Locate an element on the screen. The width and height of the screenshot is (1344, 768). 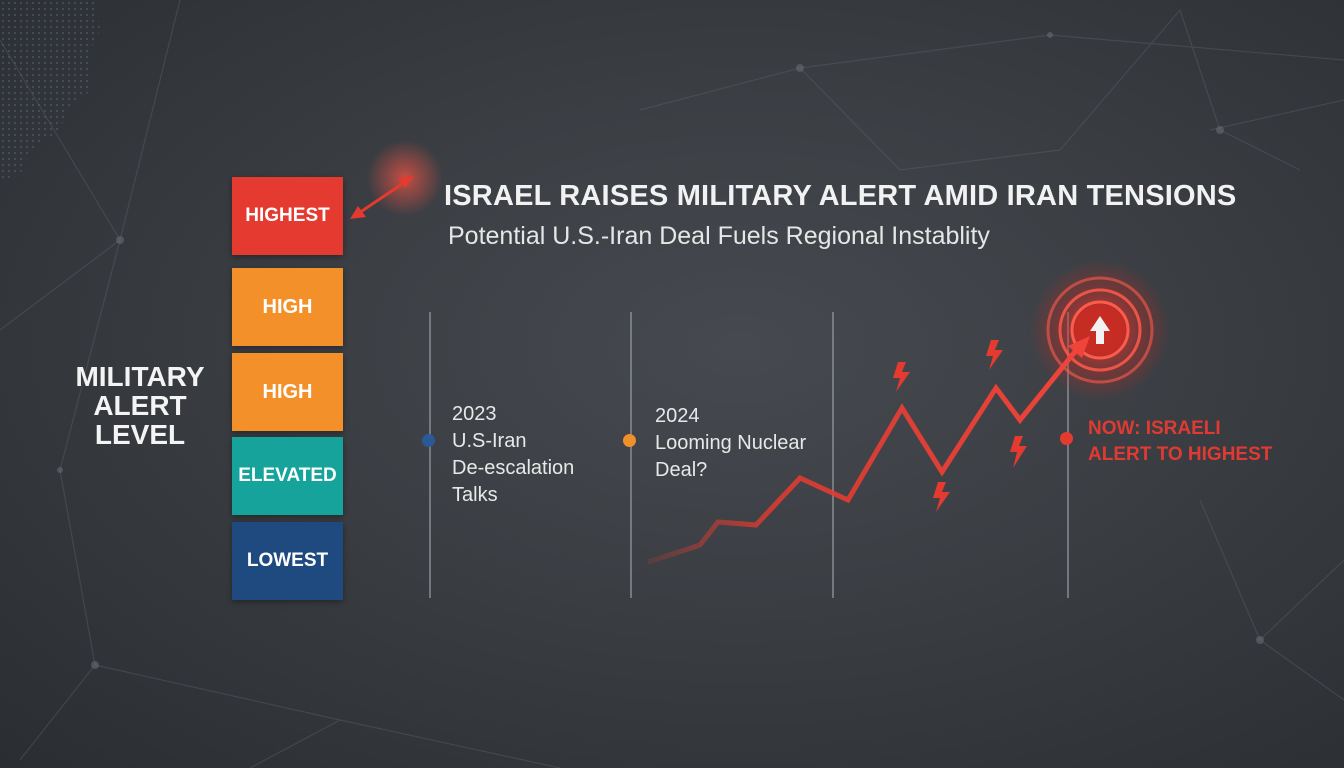
alert-label-line: LEVEL is located at coordinates (140, 434).